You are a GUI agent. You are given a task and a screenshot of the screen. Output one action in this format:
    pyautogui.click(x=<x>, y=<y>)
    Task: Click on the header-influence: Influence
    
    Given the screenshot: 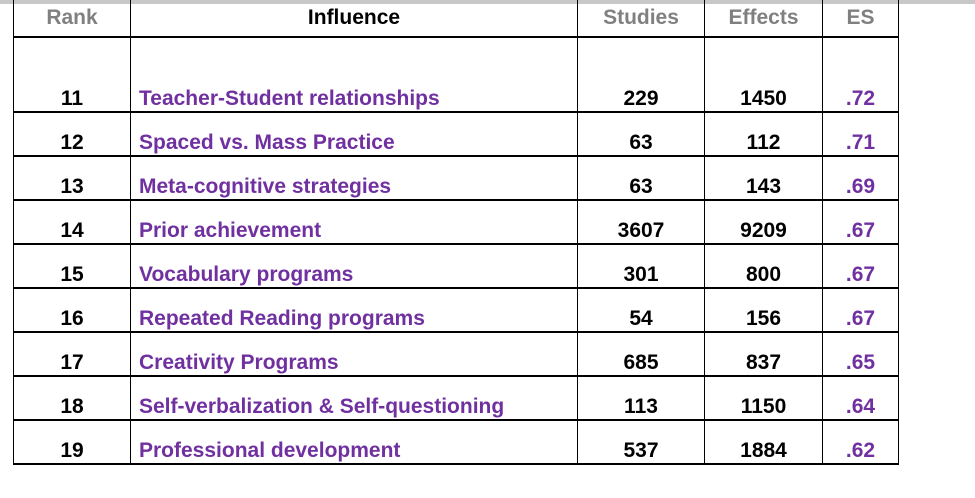 What is the action you would take?
    pyautogui.click(x=354, y=19)
    